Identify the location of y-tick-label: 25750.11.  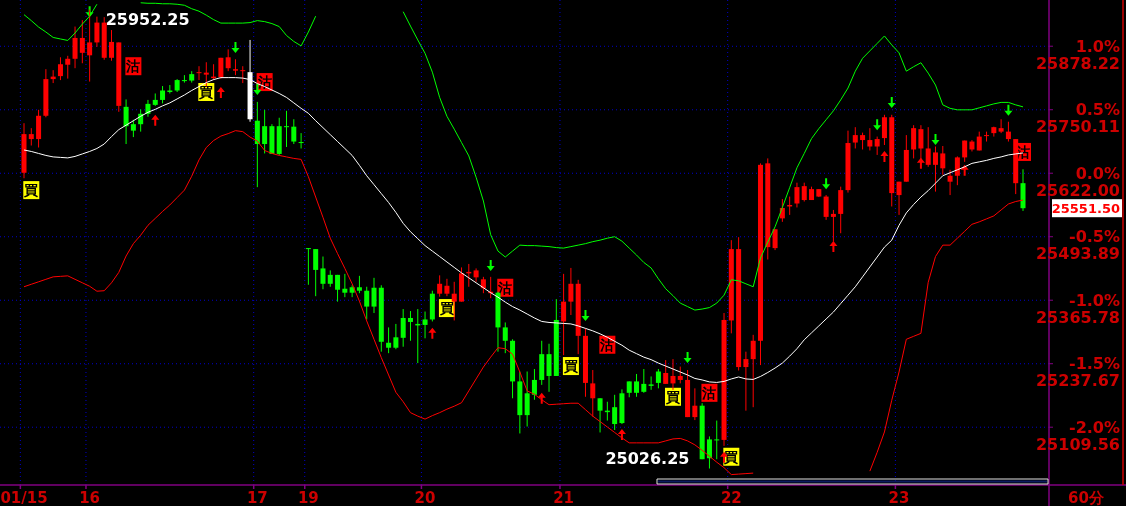
(1077, 127).